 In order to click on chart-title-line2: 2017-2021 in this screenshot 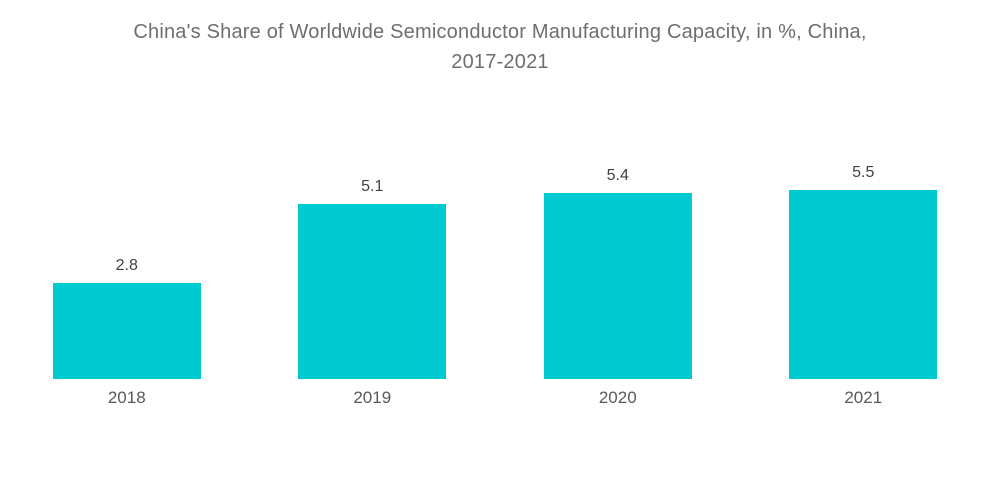, I will do `click(500, 62)`.